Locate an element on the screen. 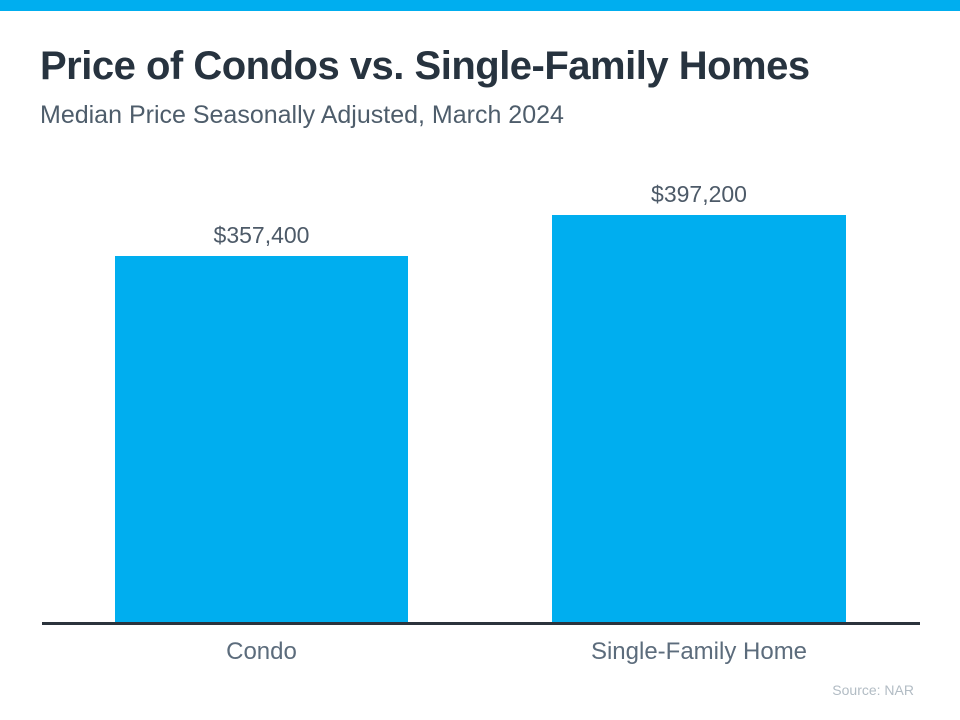 The height and width of the screenshot is (720, 960). chart-title: Price of Condos vs. Single-Family Homes is located at coordinates (425, 66).